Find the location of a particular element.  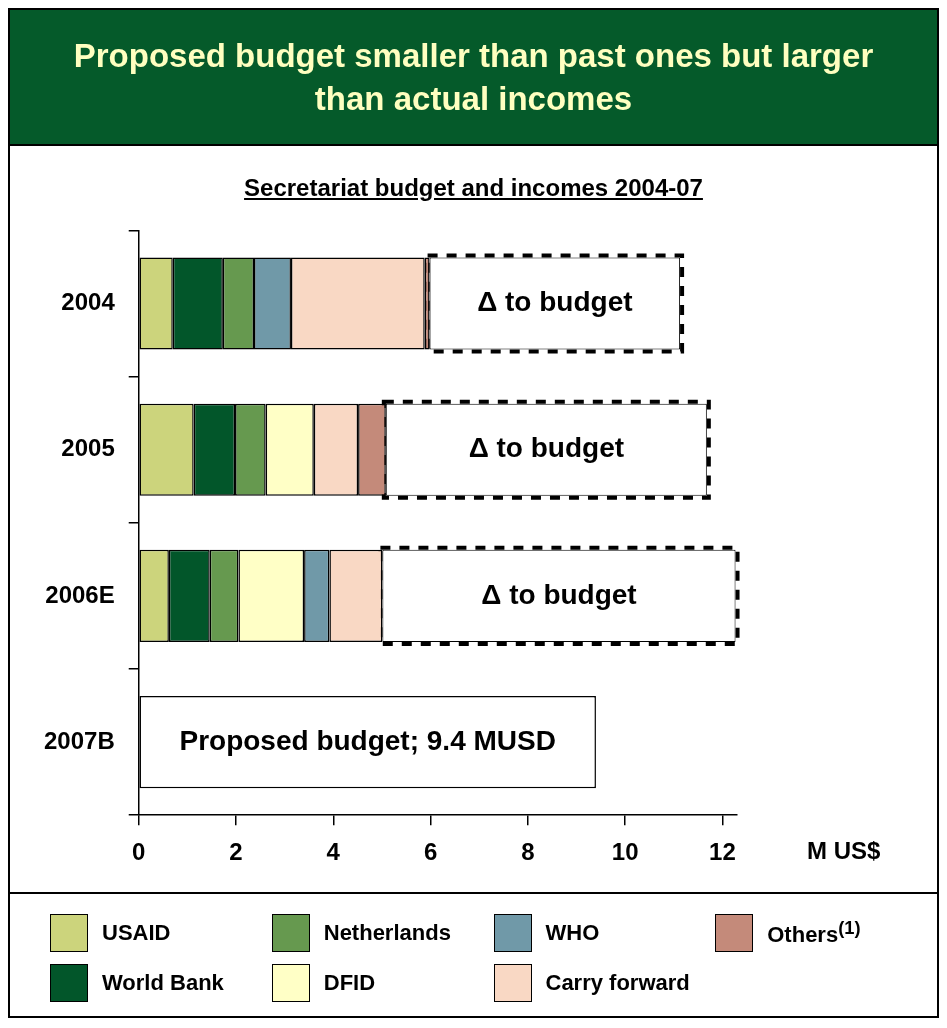

chart-title: Proposed budget smaller than past ones but larger than actual incomes is located at coordinates (473, 78).